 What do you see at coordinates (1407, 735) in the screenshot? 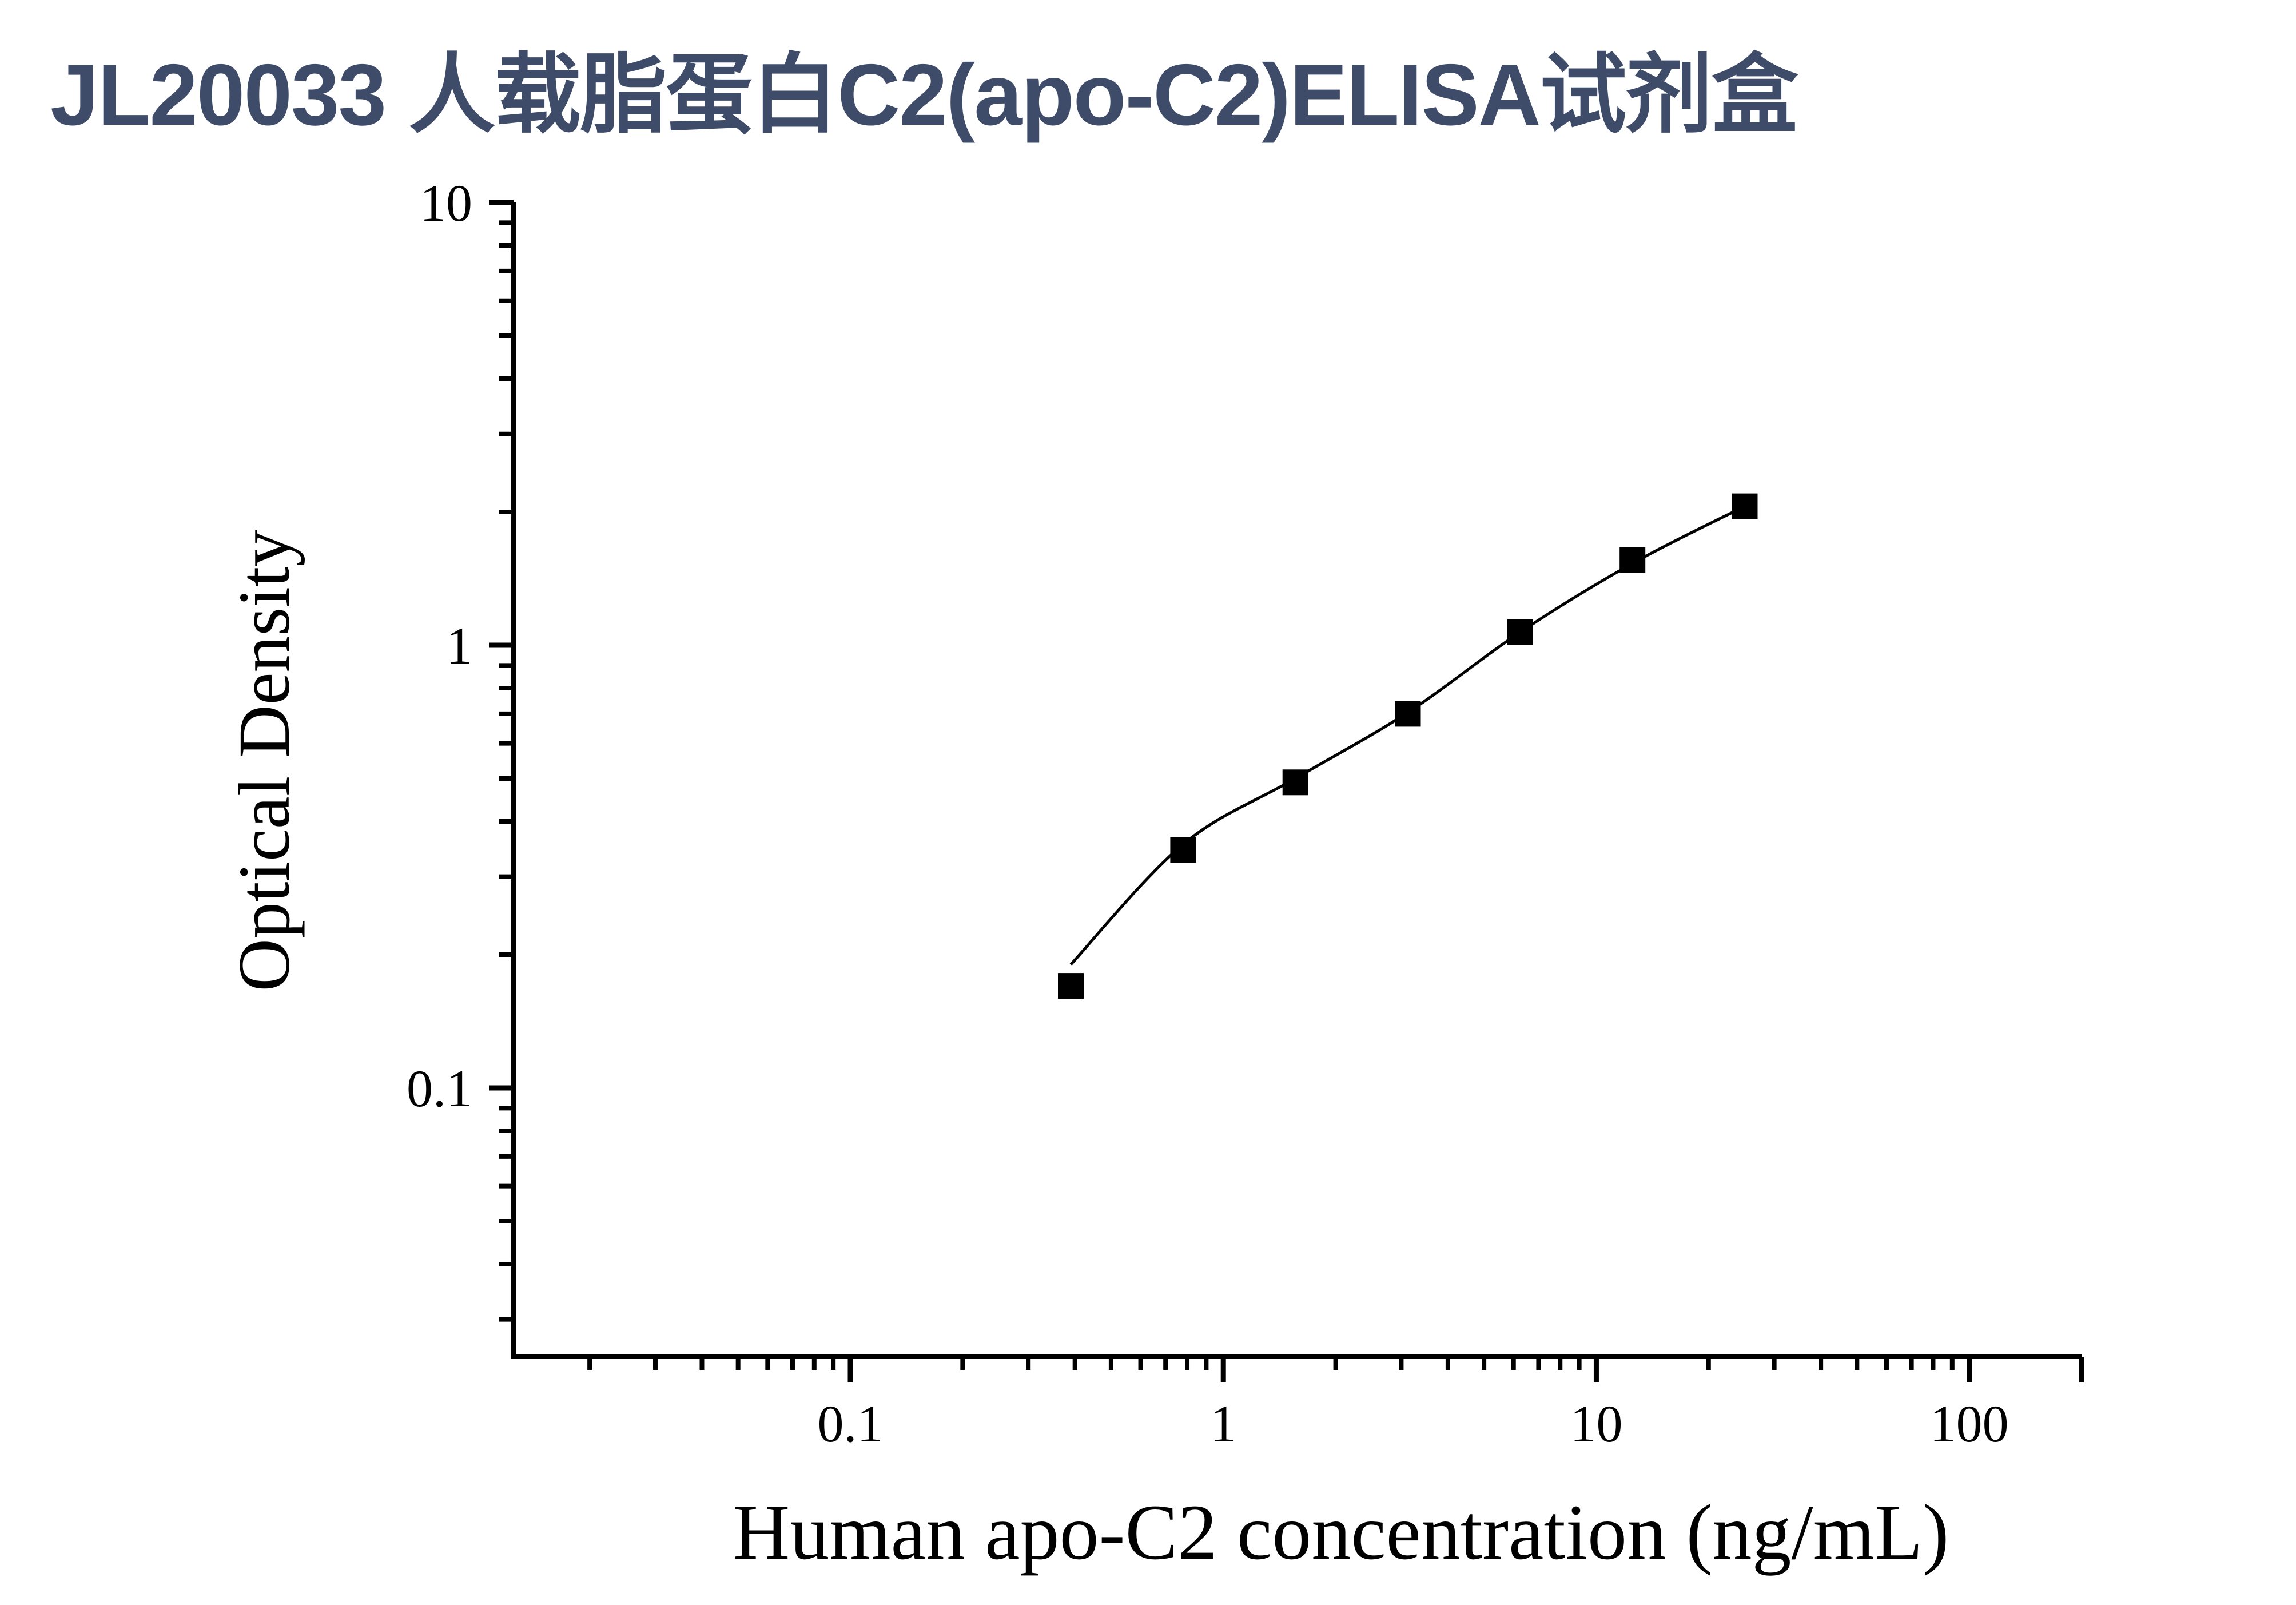
I see `fit-curve-line` at bounding box center [1407, 735].